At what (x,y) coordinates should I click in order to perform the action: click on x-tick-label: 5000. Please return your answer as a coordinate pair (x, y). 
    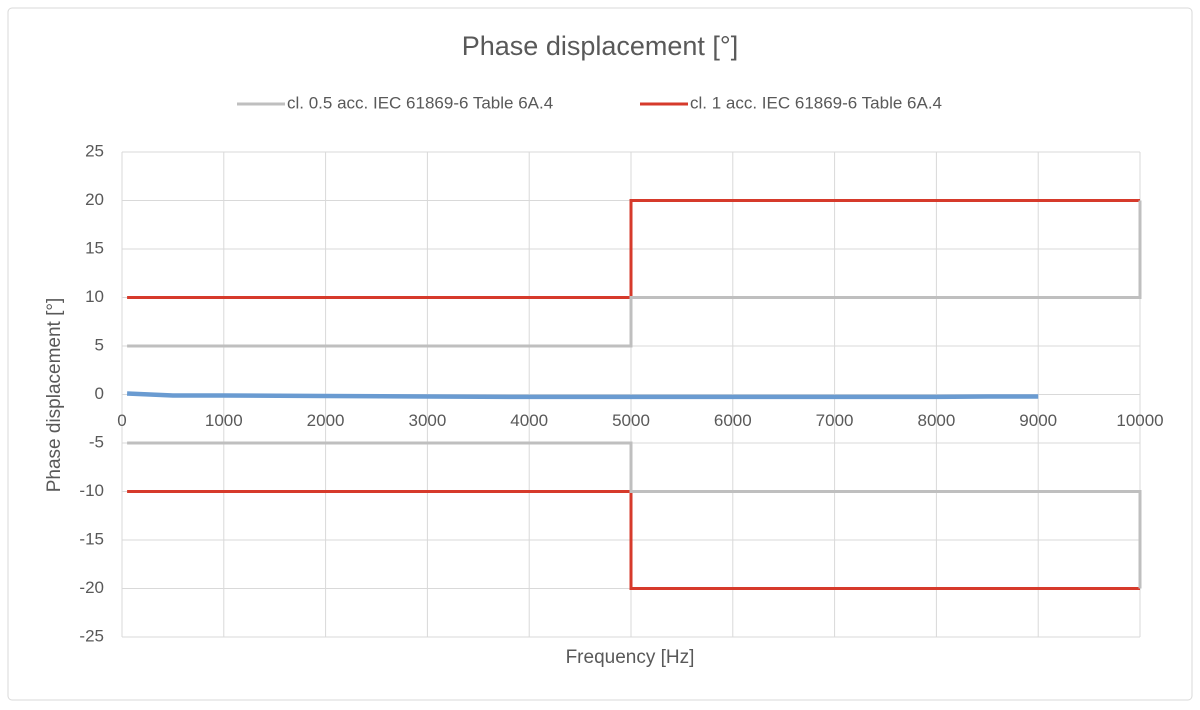
    Looking at the image, I should click on (631, 420).